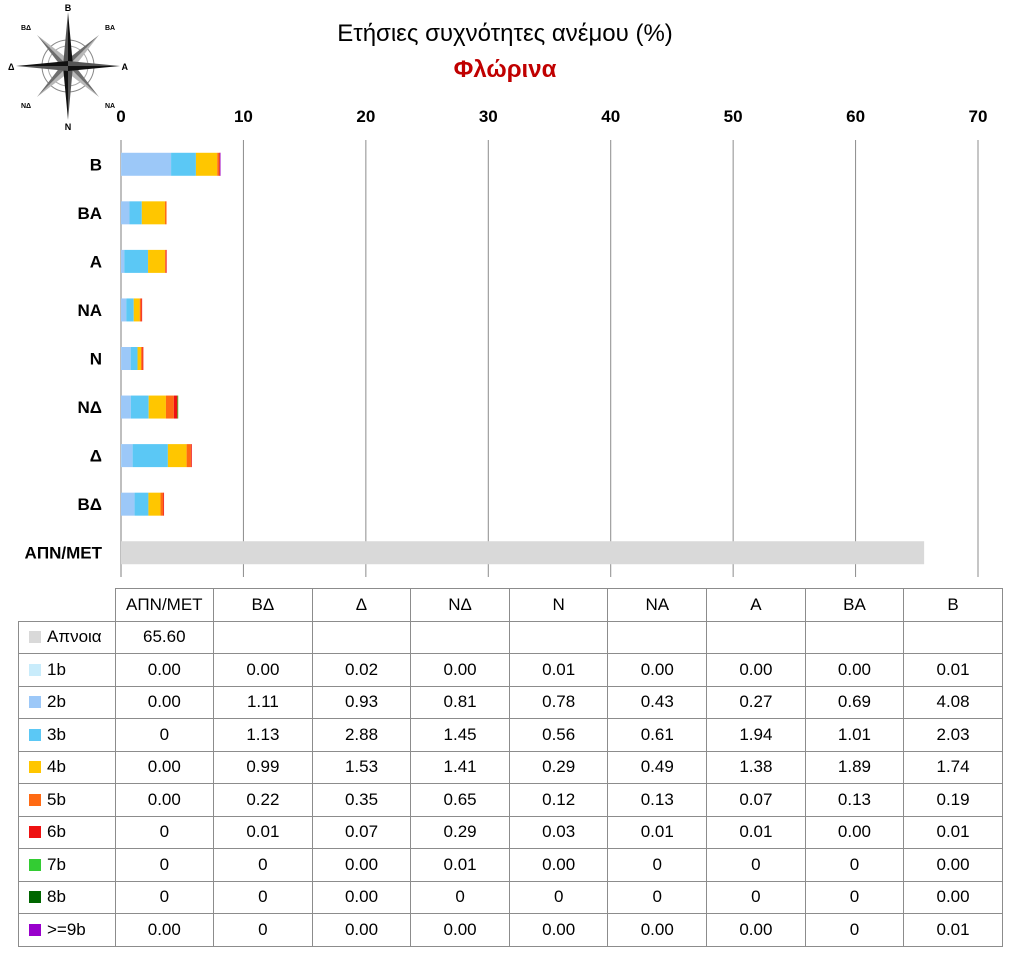  Describe the element at coordinates (510, 897) in the screenshot. I see `table-row: 8b 0 0 0.00 0 0 0 0 0 0.00` at that location.